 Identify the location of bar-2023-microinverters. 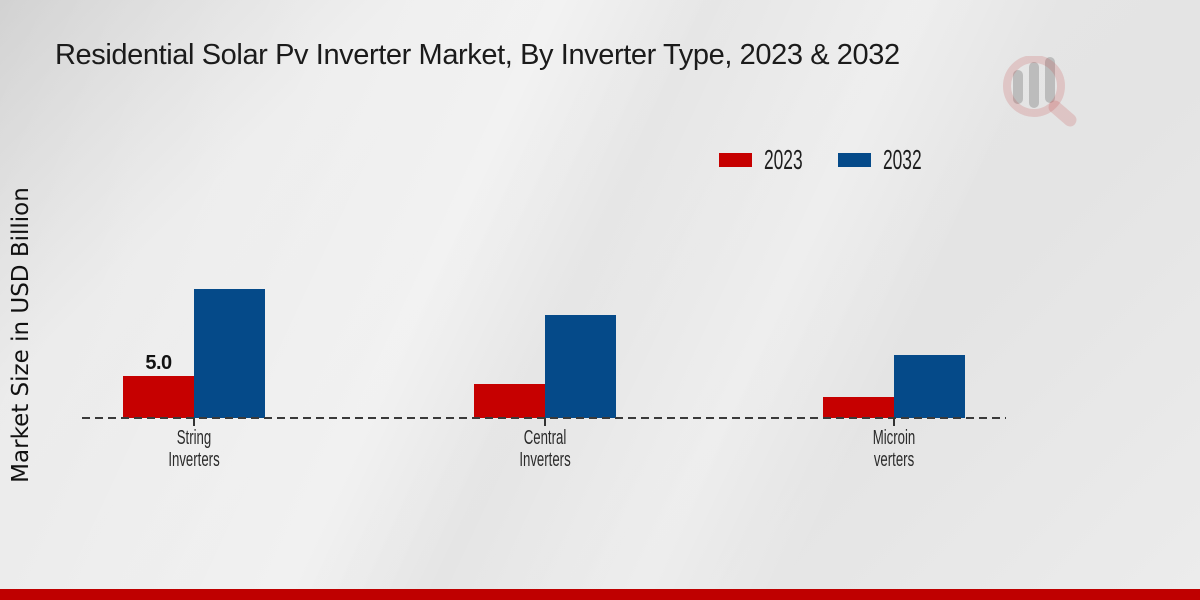
(858, 407).